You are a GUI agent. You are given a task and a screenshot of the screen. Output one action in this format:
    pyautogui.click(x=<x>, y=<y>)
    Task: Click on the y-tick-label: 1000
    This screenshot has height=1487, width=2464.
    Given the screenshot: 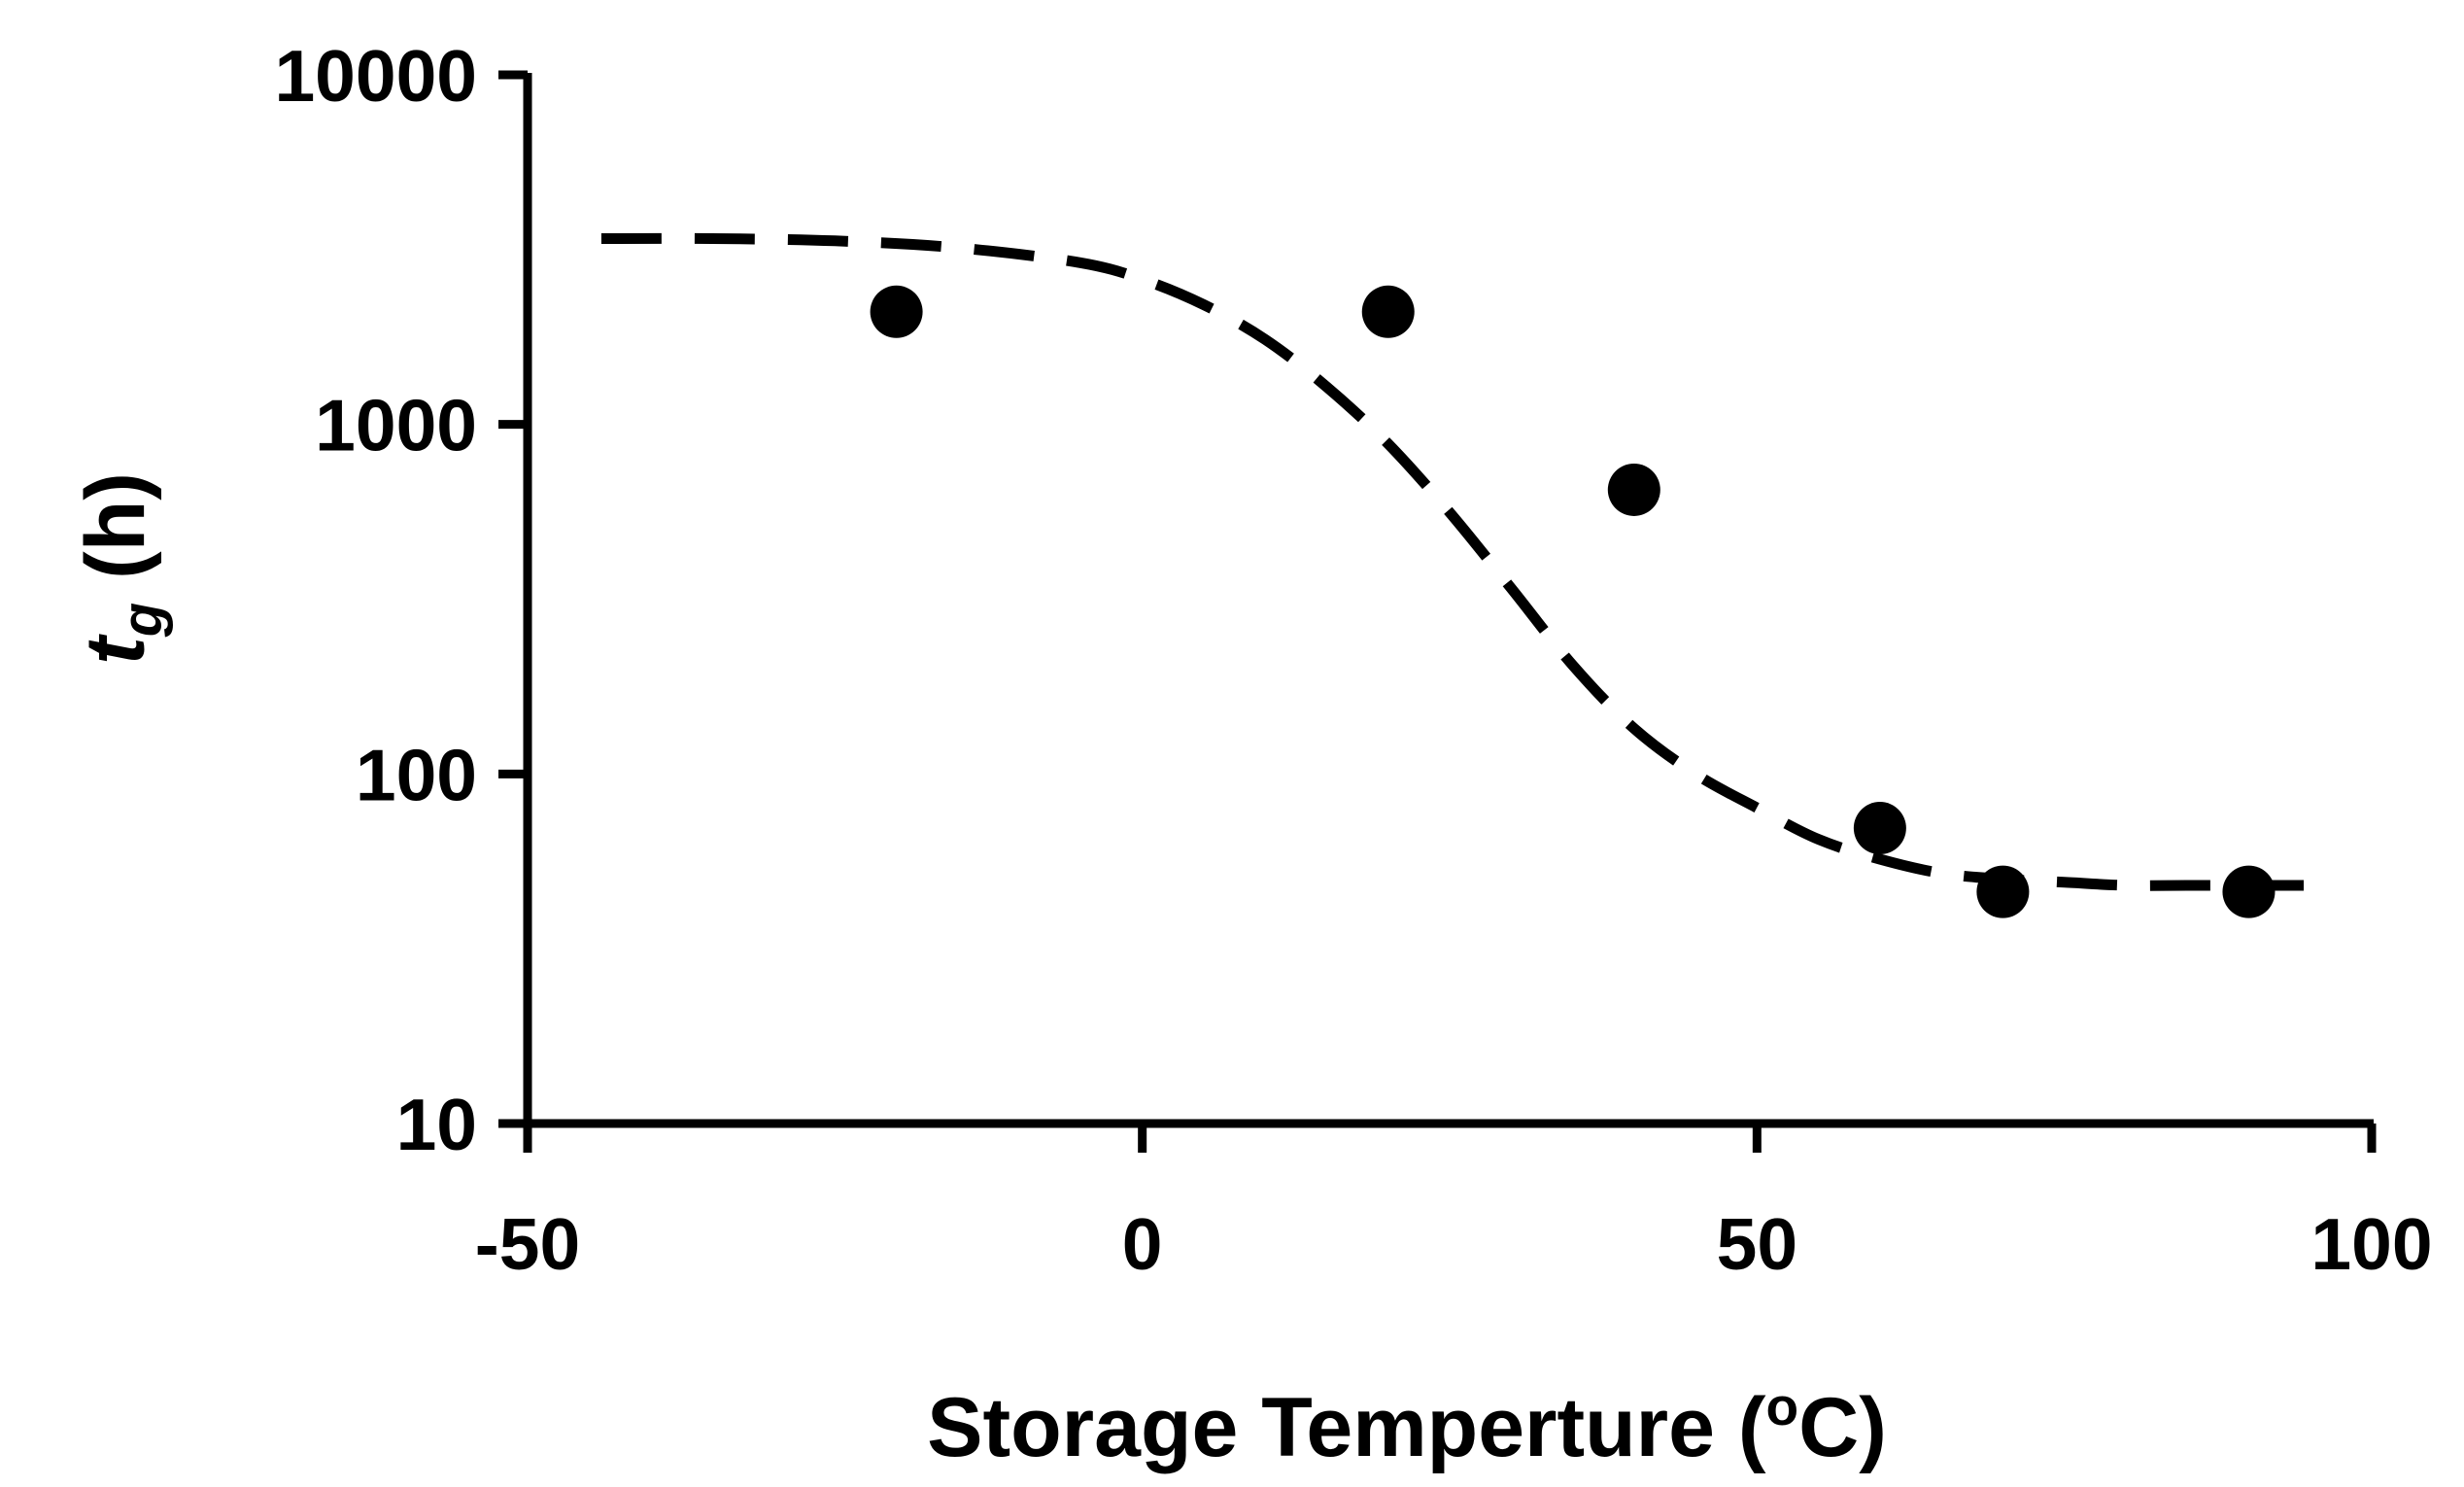 What is the action you would take?
    pyautogui.click(x=396, y=426)
    